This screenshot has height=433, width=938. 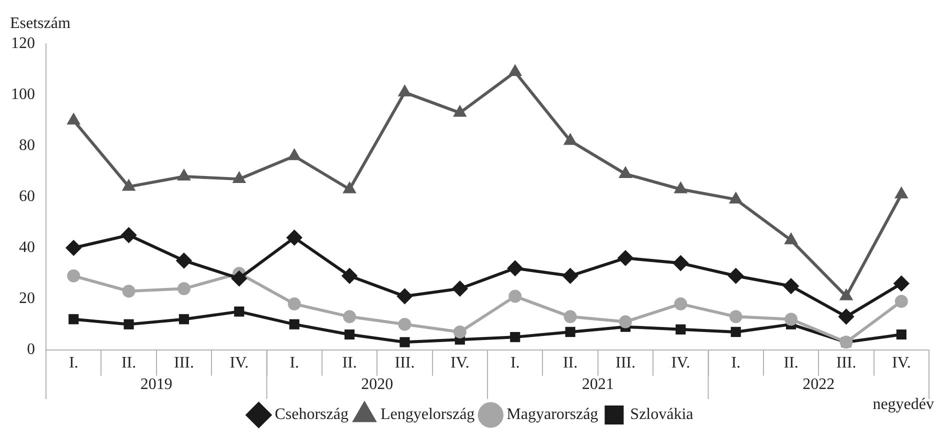 I want to click on legend-label: Csehország, so click(x=311, y=415).